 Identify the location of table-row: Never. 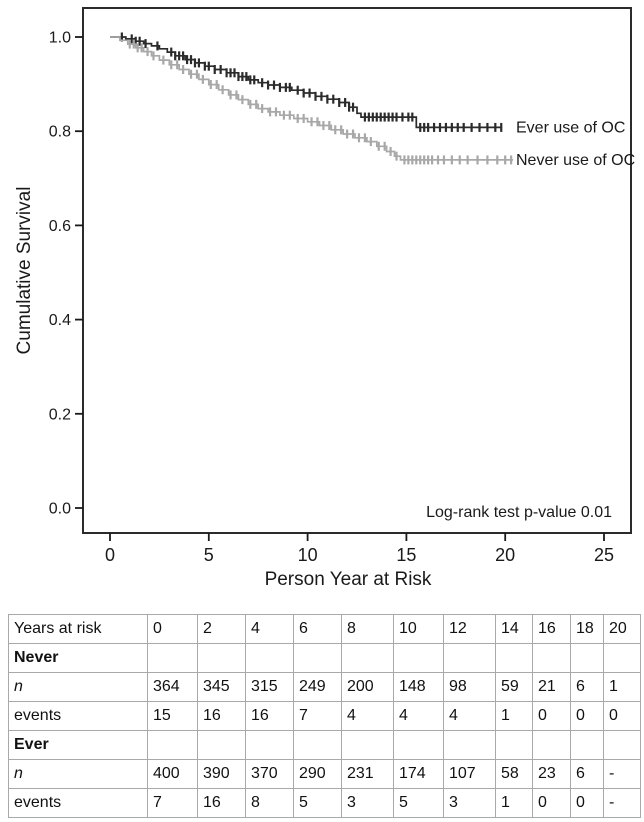
(324, 658).